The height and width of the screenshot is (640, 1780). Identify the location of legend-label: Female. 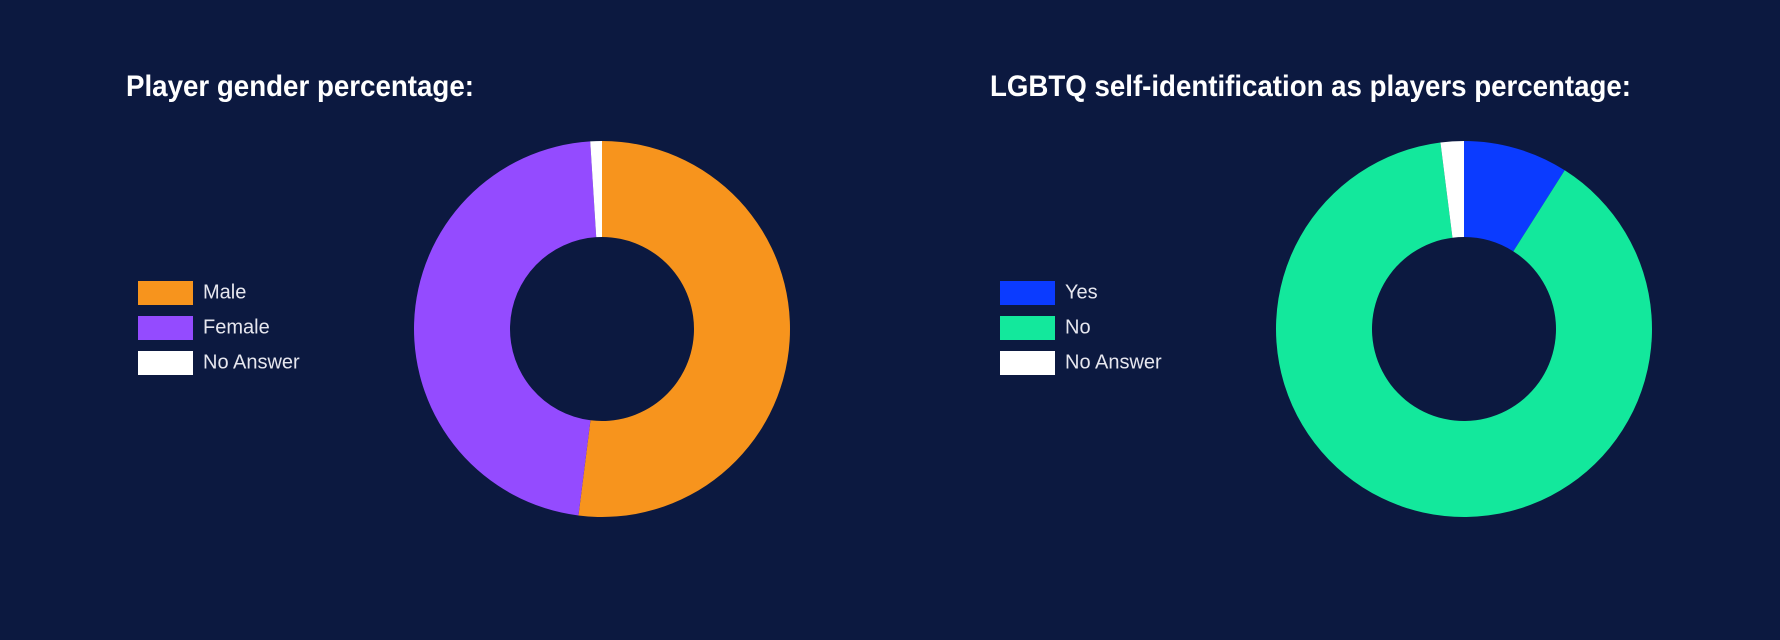
(236, 327).